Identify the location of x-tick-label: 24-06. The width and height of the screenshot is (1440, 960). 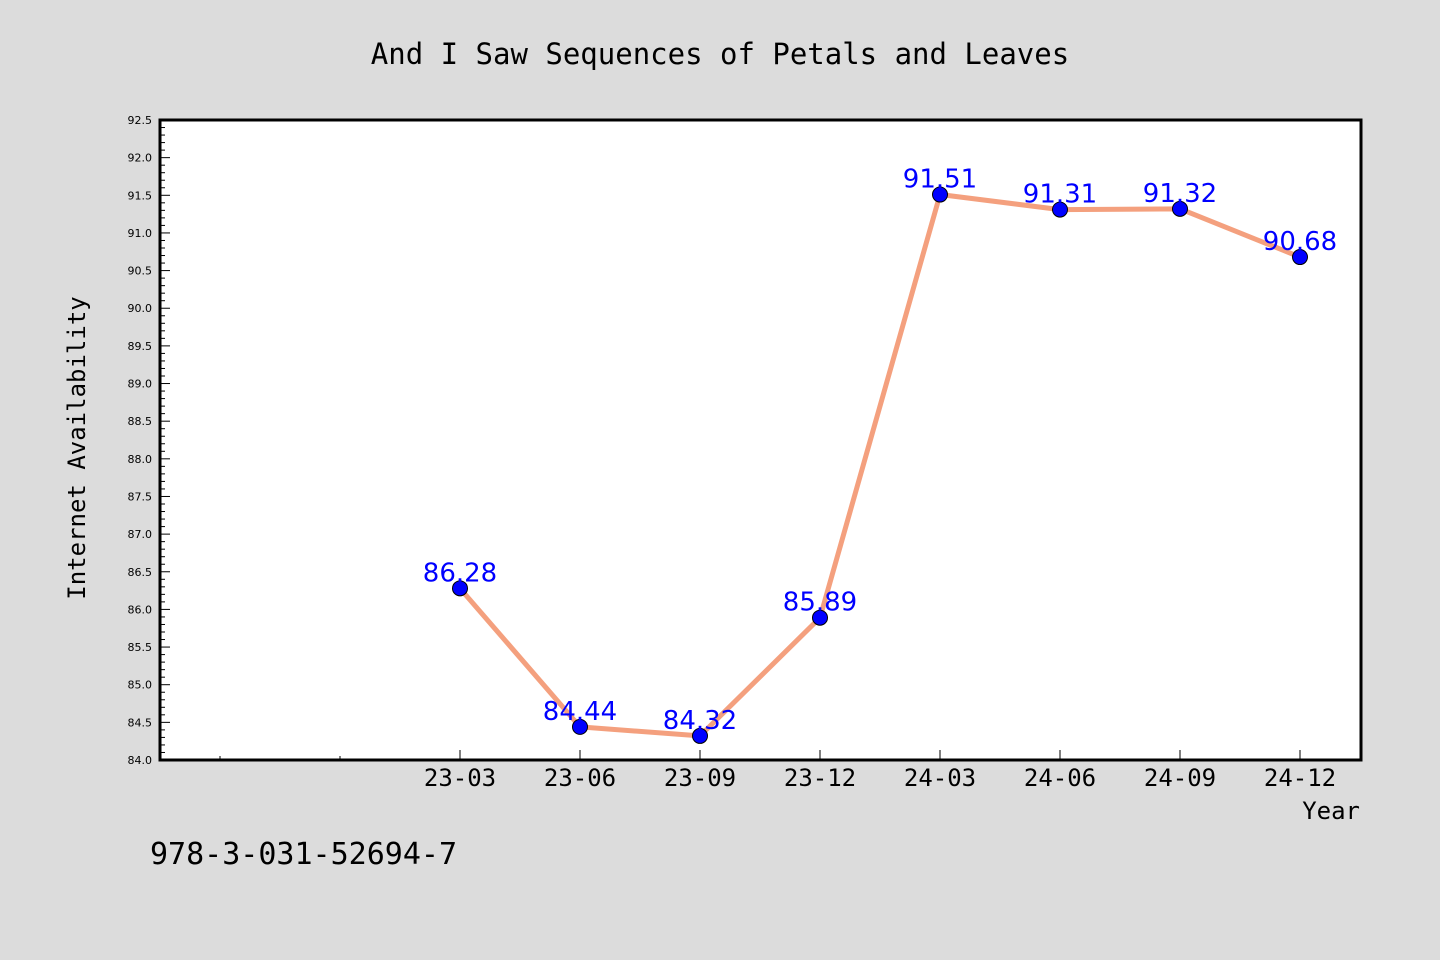
(1060, 778).